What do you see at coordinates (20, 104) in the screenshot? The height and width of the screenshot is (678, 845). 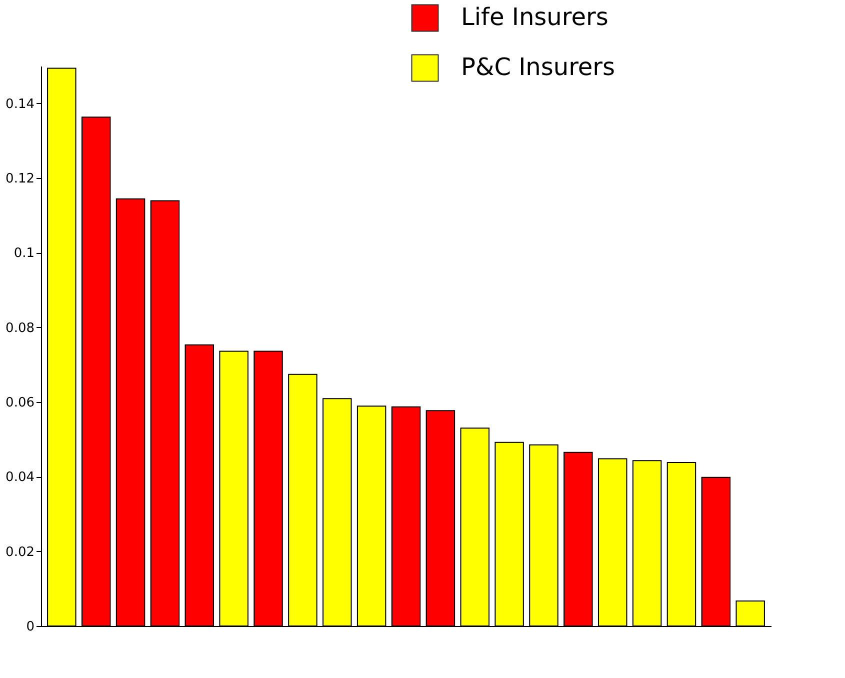 I see `y-tick-label: 0.14` at bounding box center [20, 104].